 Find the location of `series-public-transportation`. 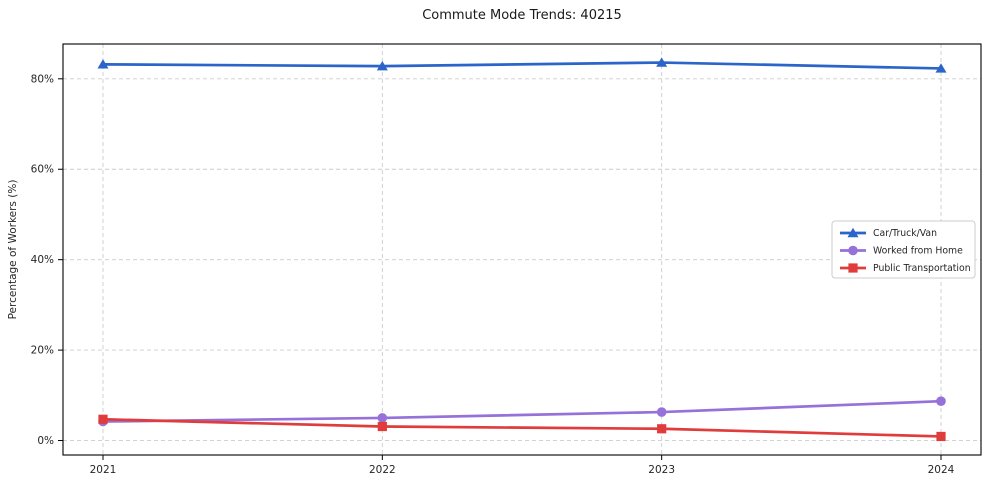

series-public-transportation is located at coordinates (522, 428).